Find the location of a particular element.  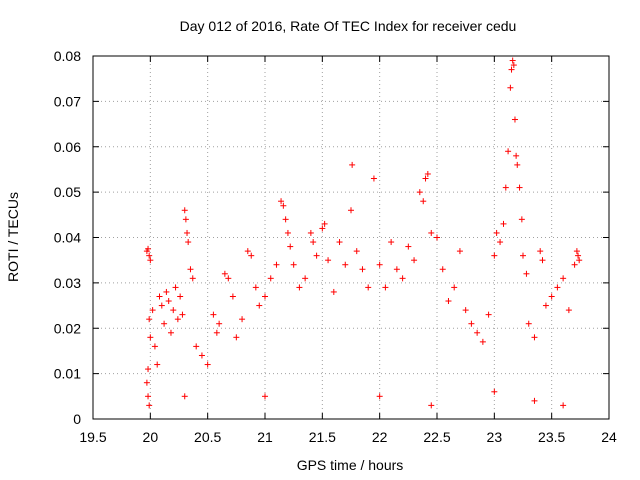

y-axis-label: ROTI / TECUs is located at coordinates (13, 237).